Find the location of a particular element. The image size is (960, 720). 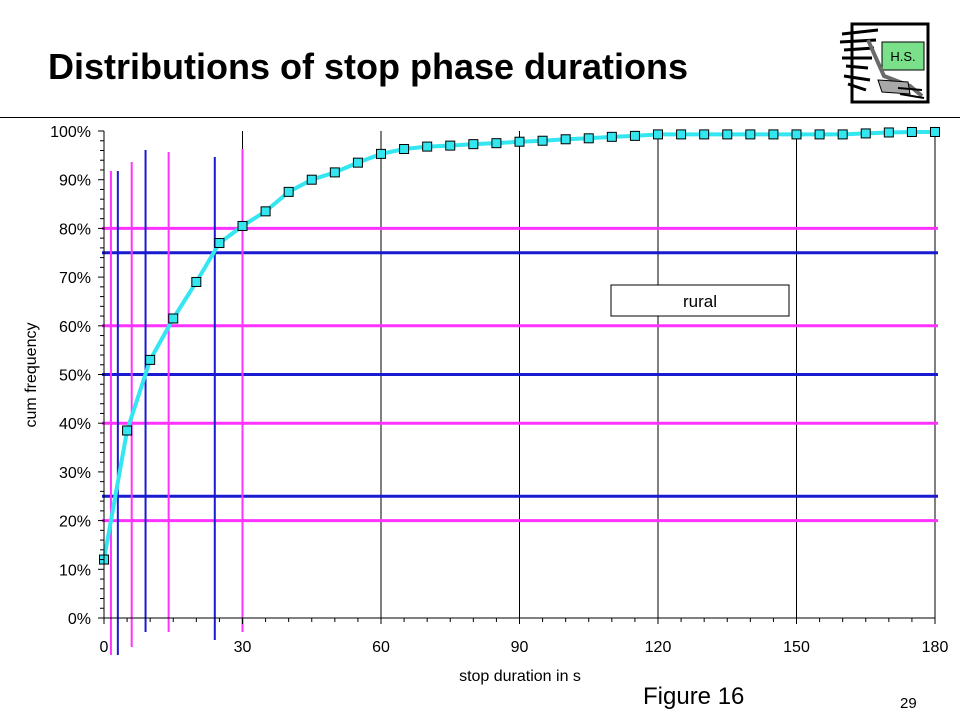

y-tick-label: 90% is located at coordinates (75, 181).